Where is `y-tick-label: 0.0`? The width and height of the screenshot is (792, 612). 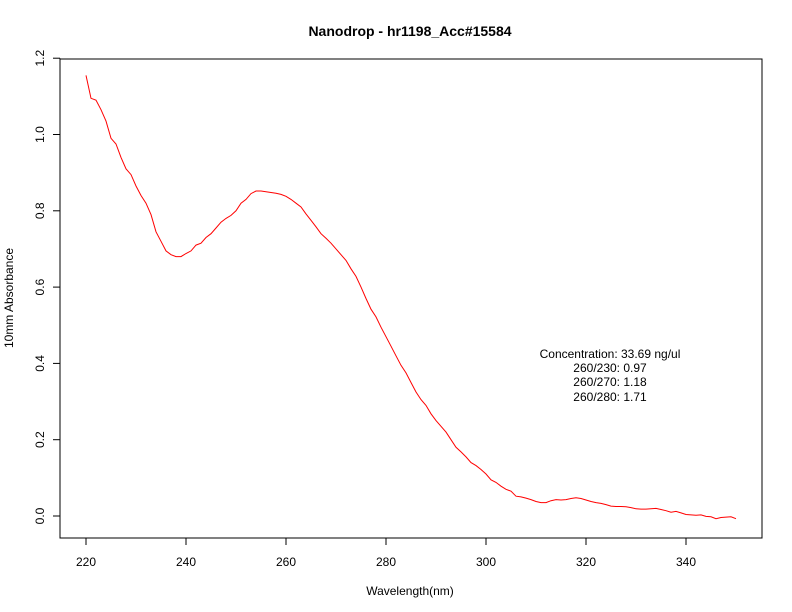
y-tick-label: 0.0 is located at coordinates (40, 515).